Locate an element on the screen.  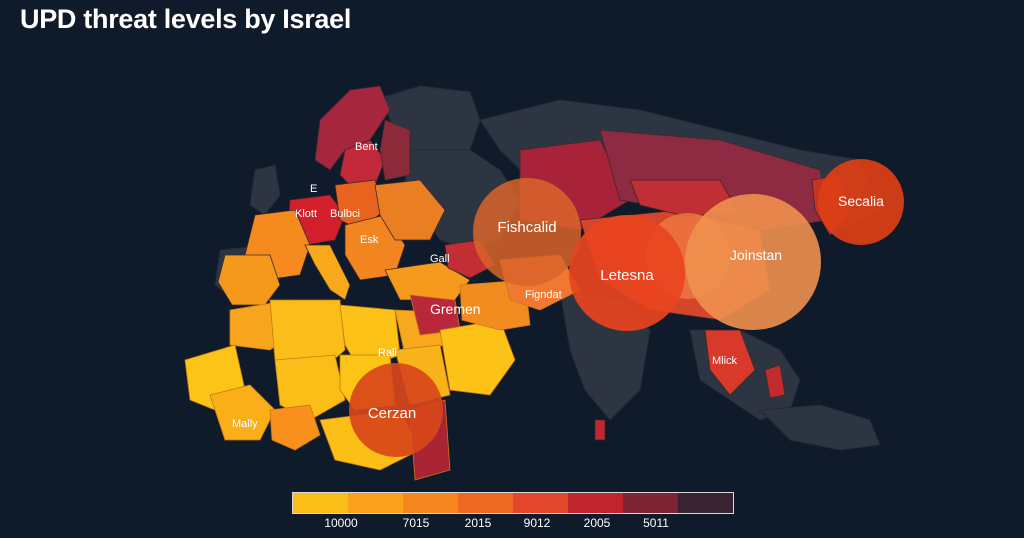
legend-label-6: 5011 is located at coordinates (656, 523).